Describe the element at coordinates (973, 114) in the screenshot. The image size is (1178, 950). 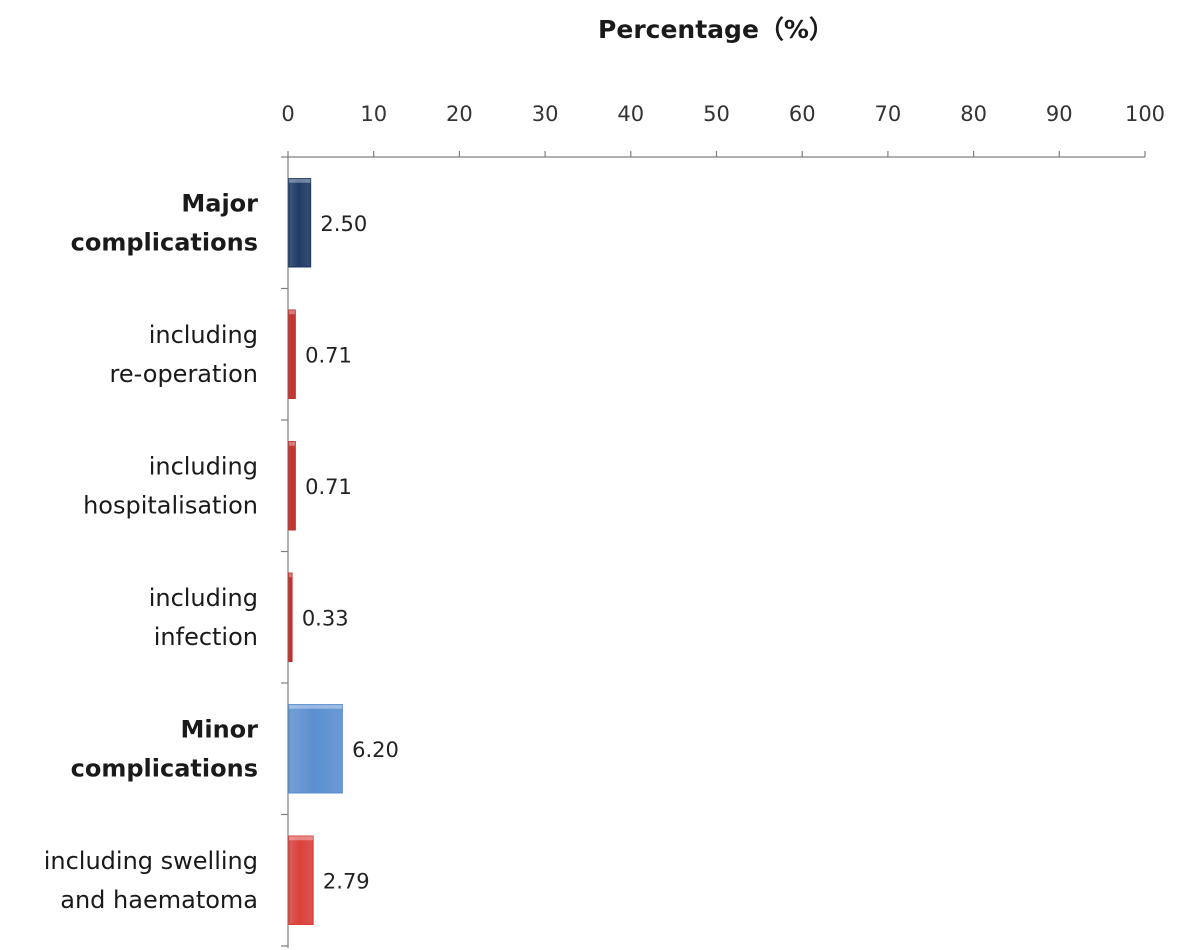
I see `x-tick-label: 80` at that location.